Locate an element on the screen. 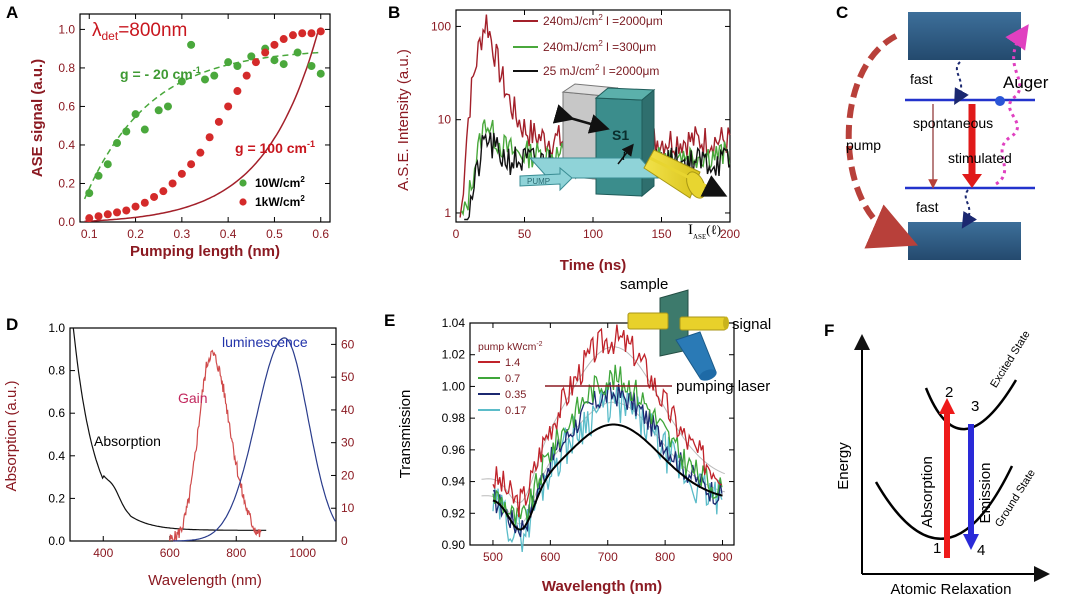 This screenshot has width=1065, height=599. d-absorption-label: Absorption is located at coordinates (127, 441).